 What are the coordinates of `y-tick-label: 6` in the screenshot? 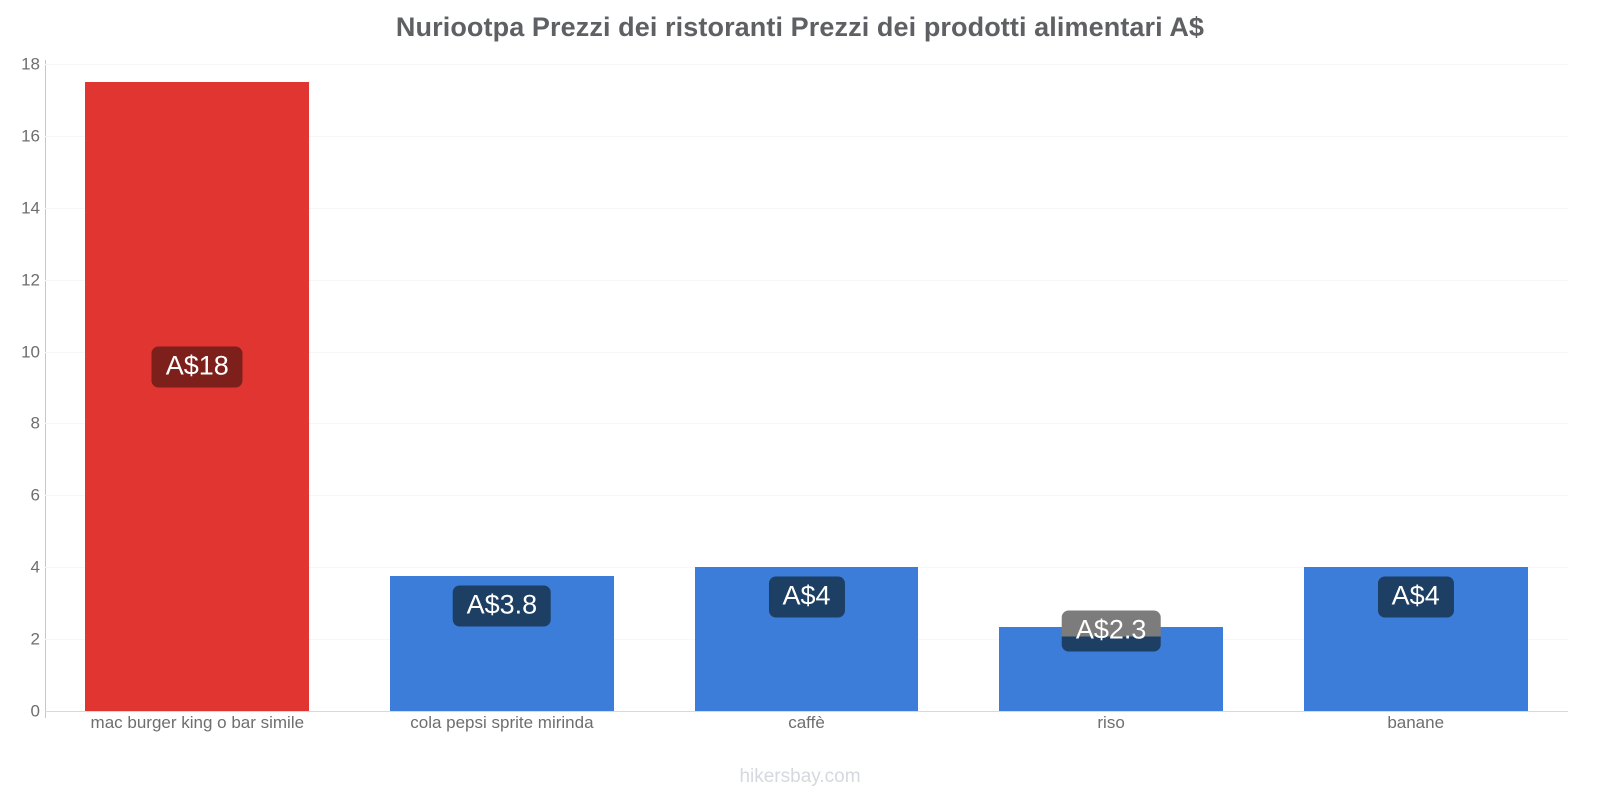 It's located at (35, 495).